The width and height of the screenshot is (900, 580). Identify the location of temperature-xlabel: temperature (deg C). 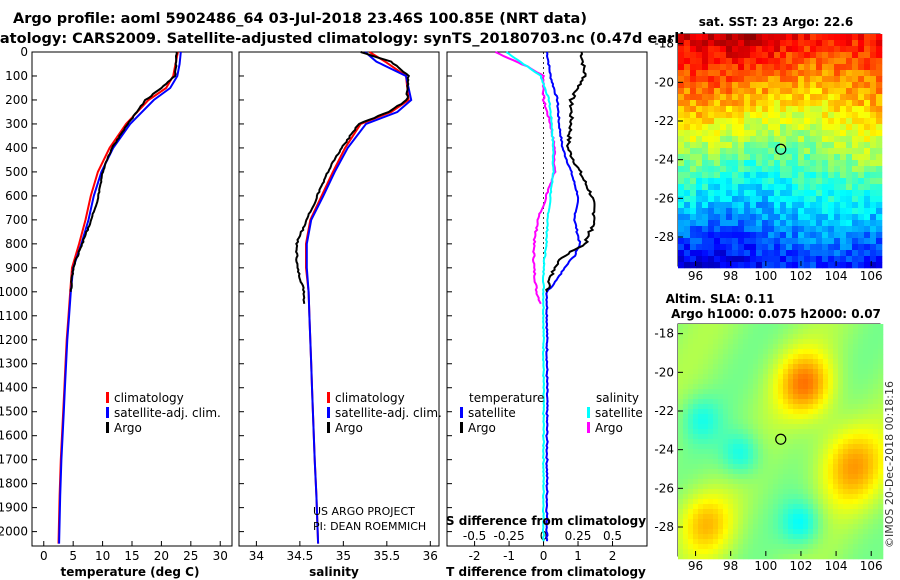
(130, 572).